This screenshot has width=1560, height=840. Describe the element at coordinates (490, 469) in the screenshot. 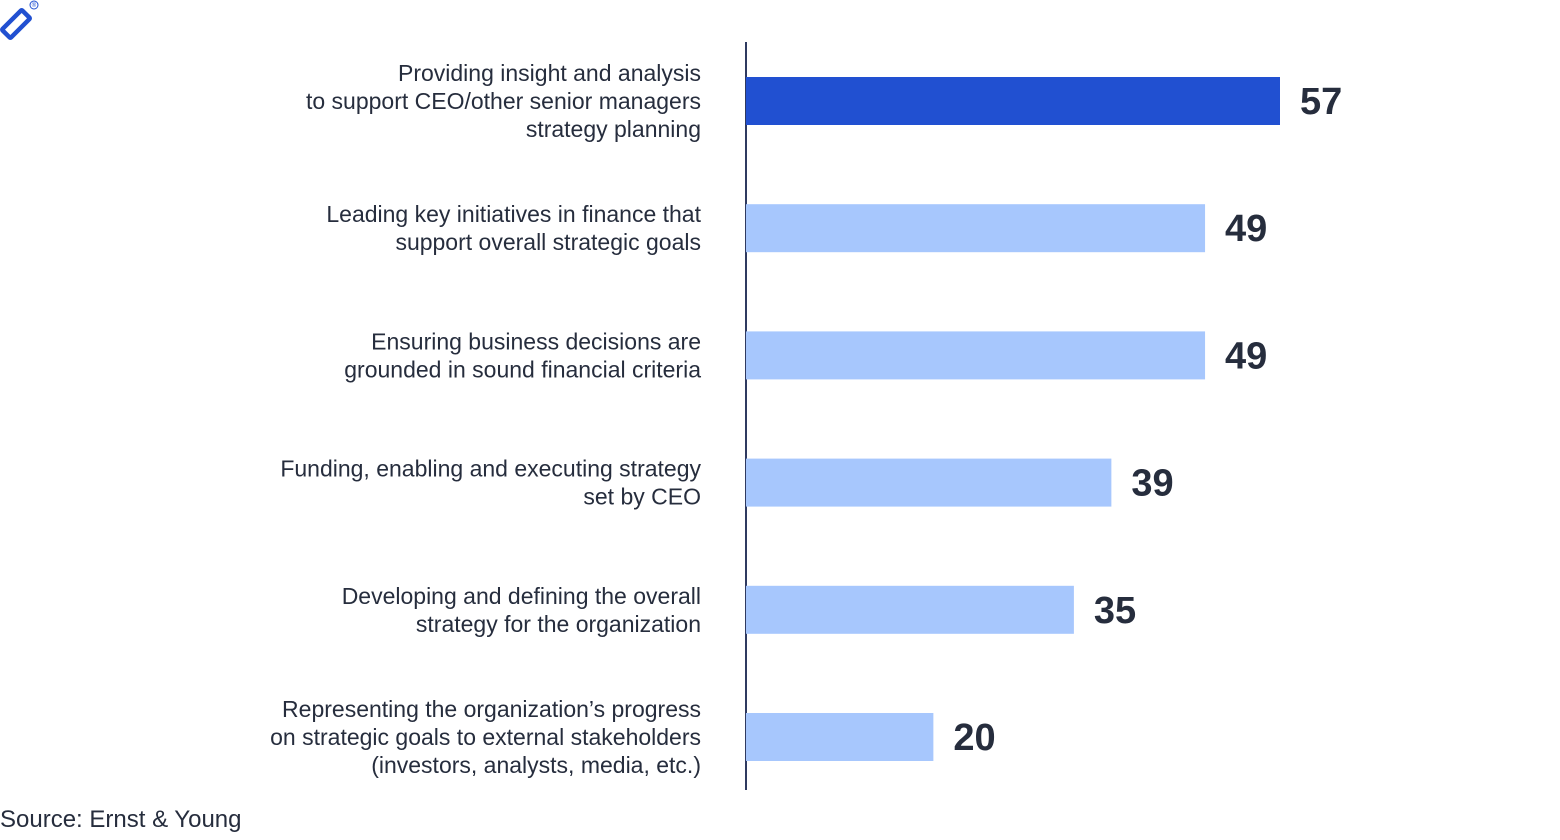

I see `category-label-line: Funding, enabling and executing strategy` at that location.